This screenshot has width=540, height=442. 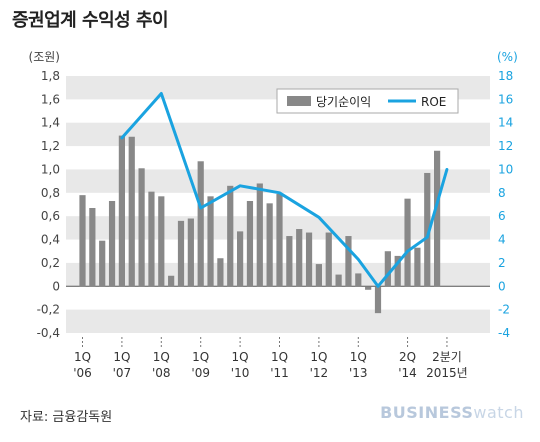 I want to click on x-tick-label: 2Q, so click(x=407, y=357).